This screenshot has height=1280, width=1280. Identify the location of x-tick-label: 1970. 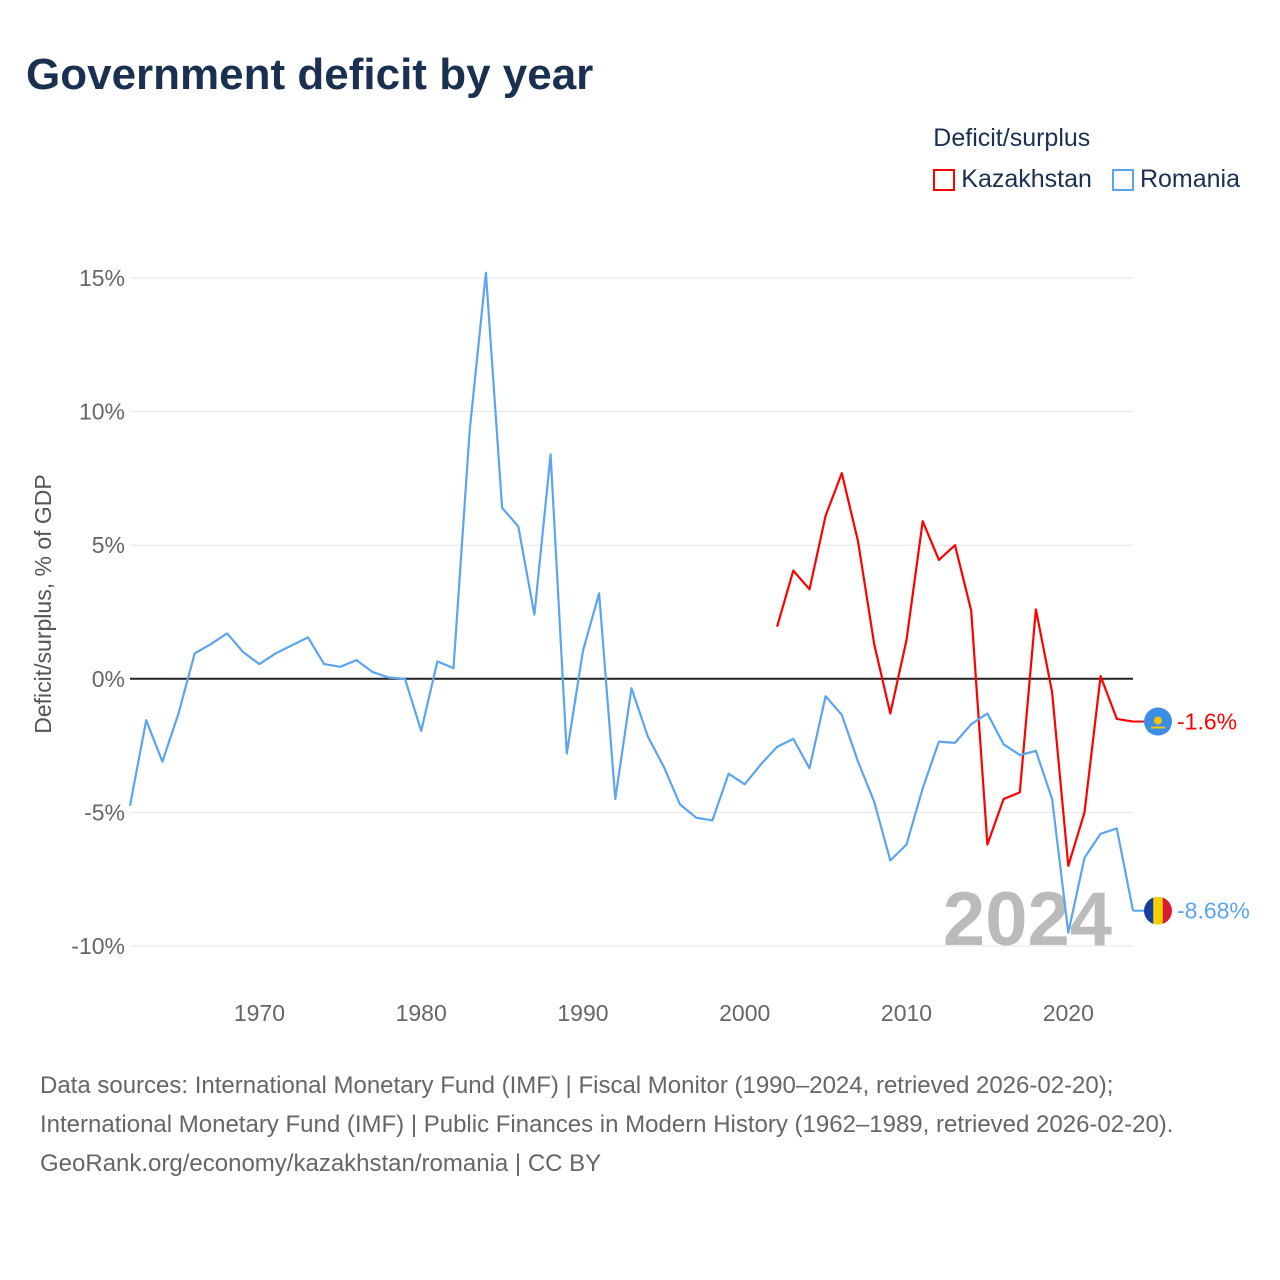
(259, 1013).